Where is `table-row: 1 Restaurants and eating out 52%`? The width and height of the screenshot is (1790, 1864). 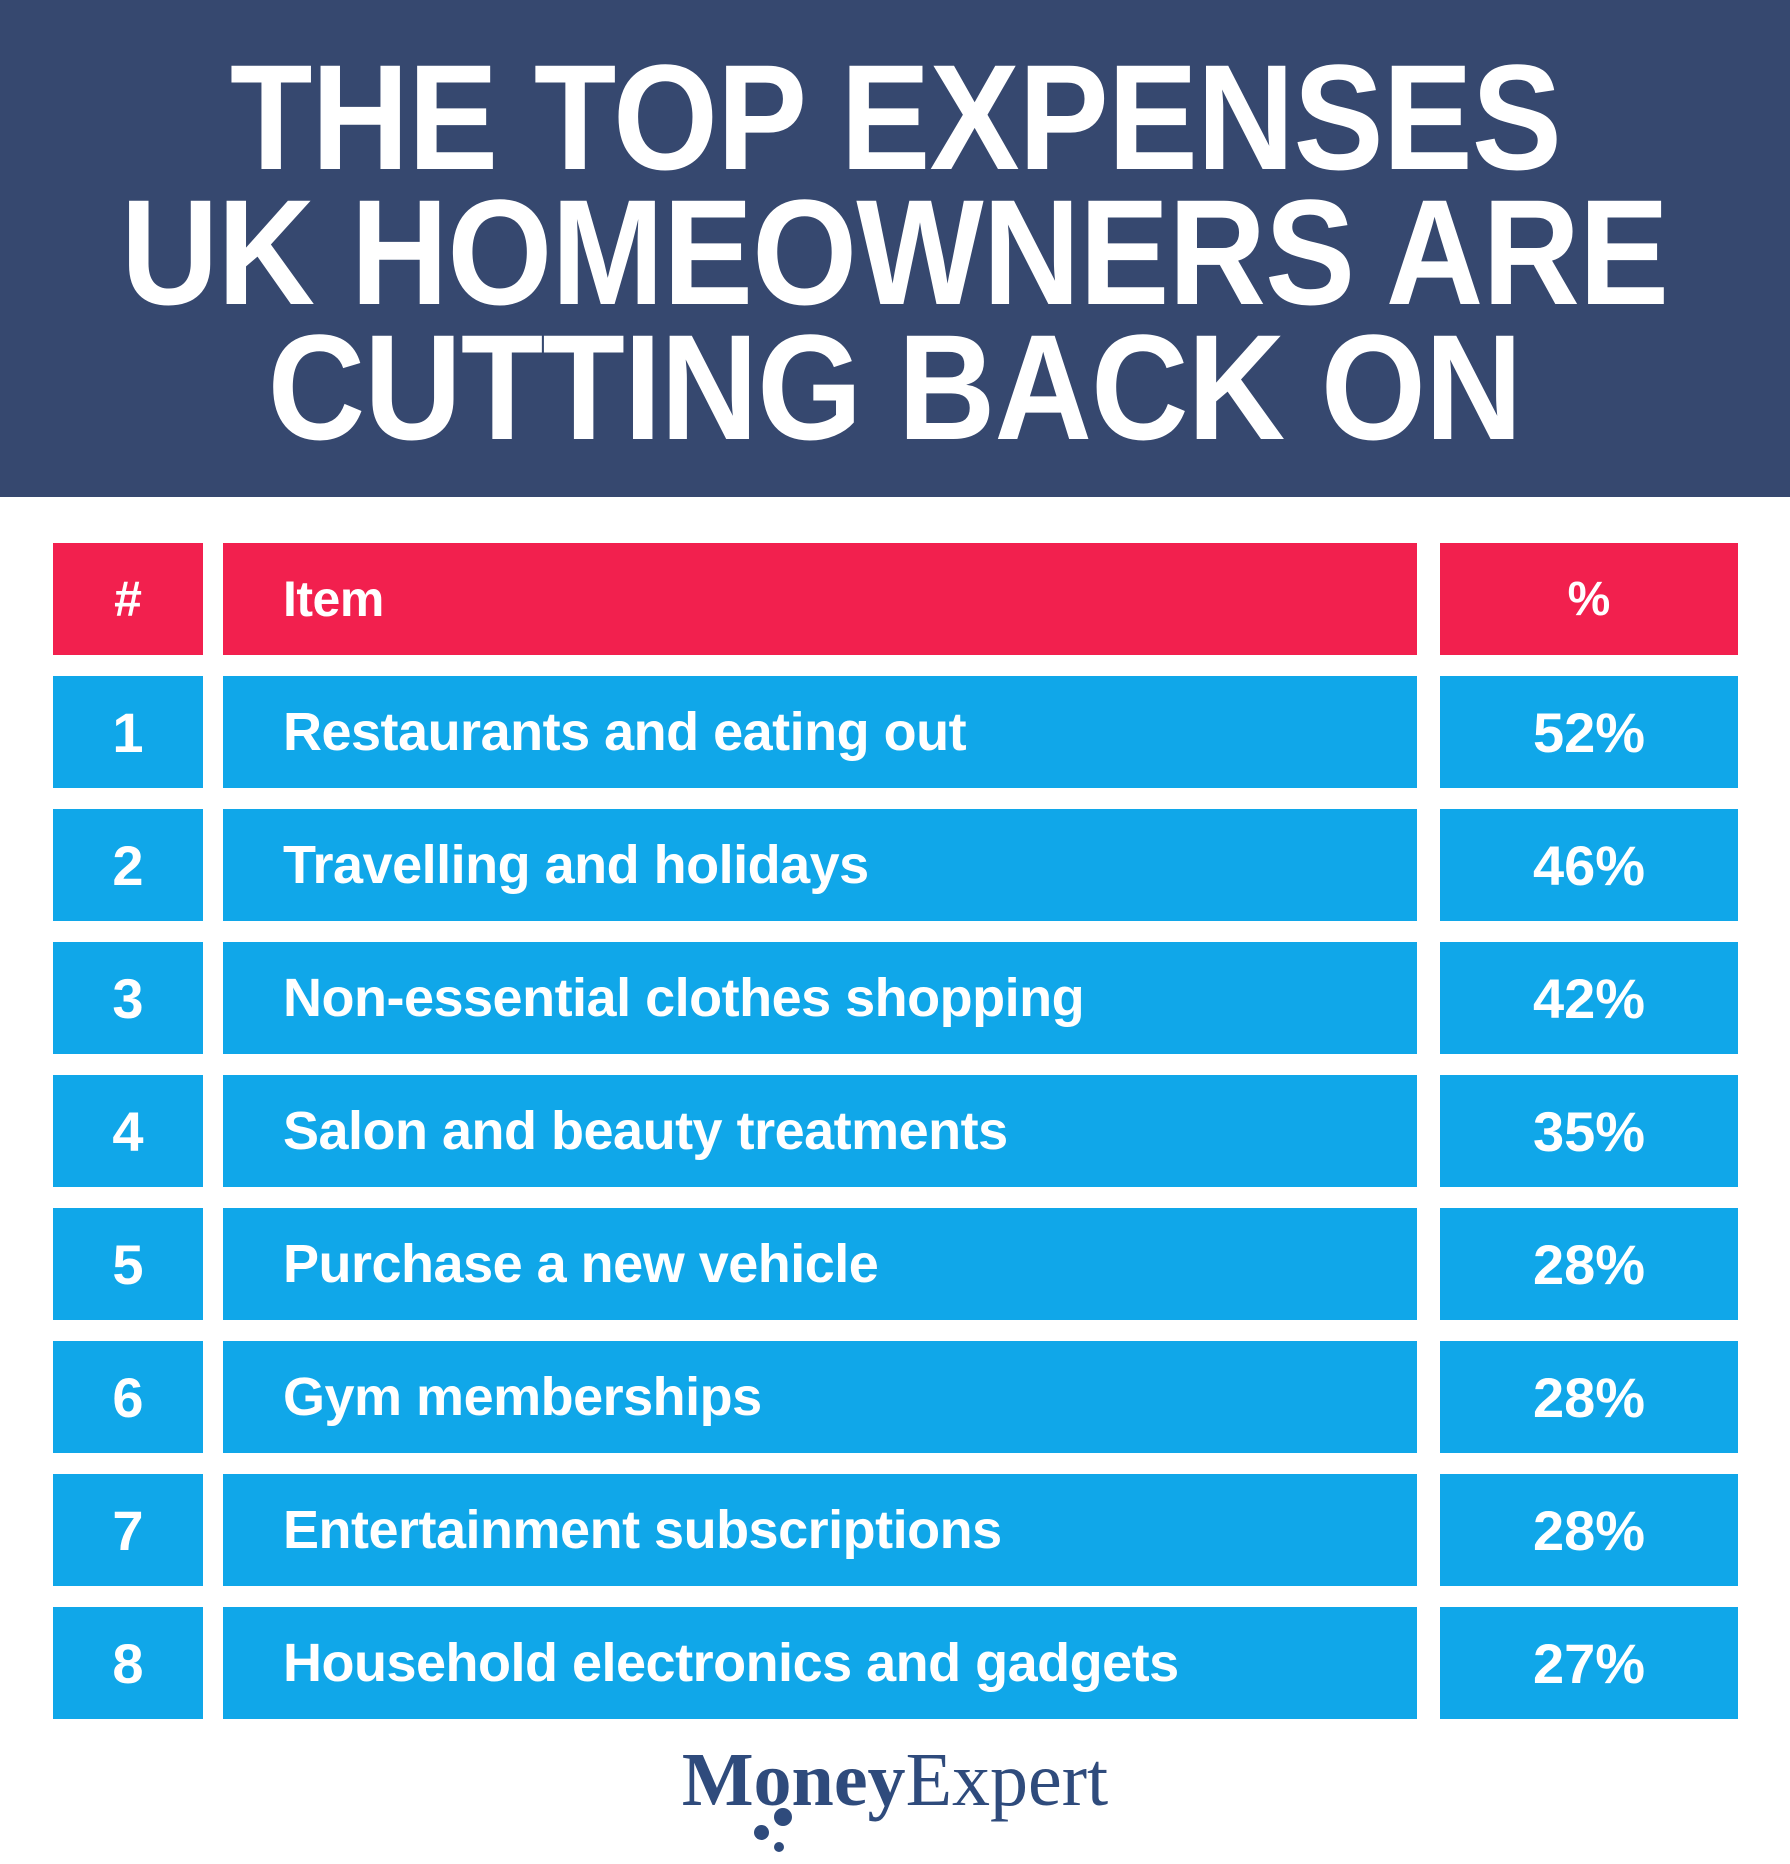 table-row: 1 Restaurants and eating out 52% is located at coordinates (895, 732).